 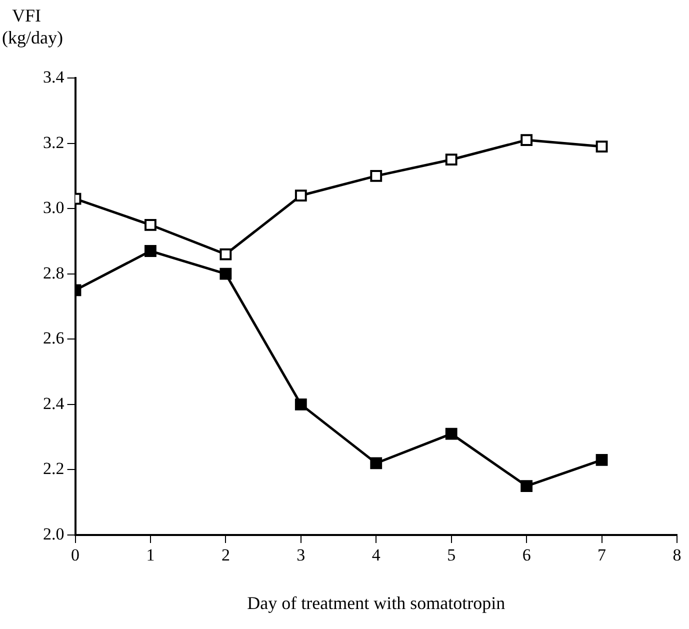 I want to click on x-tick-label: 8, so click(x=677, y=555).